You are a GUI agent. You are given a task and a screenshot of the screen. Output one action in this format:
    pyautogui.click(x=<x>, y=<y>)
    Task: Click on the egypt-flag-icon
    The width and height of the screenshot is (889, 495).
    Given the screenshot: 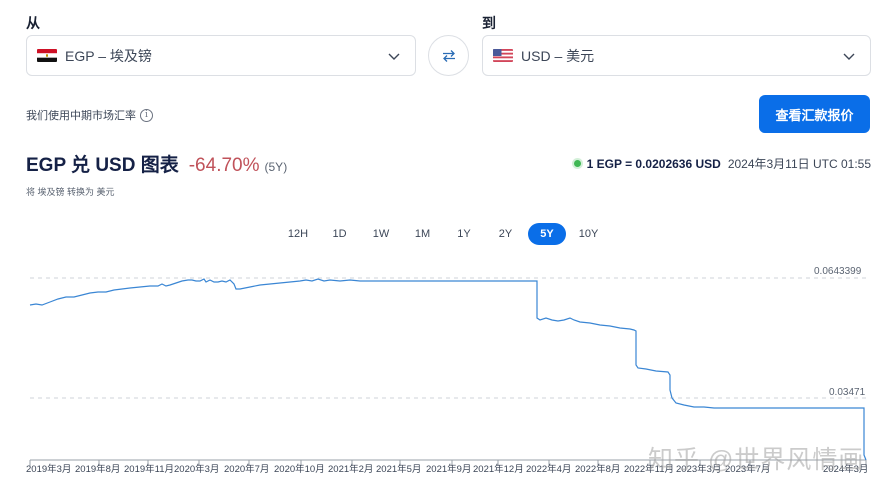 What is the action you would take?
    pyautogui.click(x=47, y=55)
    